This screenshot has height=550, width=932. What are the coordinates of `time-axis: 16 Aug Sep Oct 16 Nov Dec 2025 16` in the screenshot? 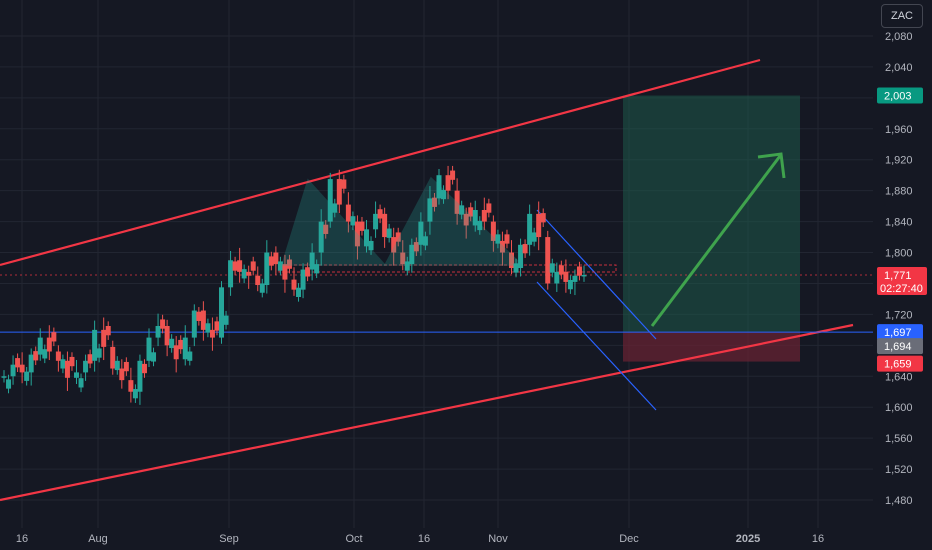 It's located at (420, 539).